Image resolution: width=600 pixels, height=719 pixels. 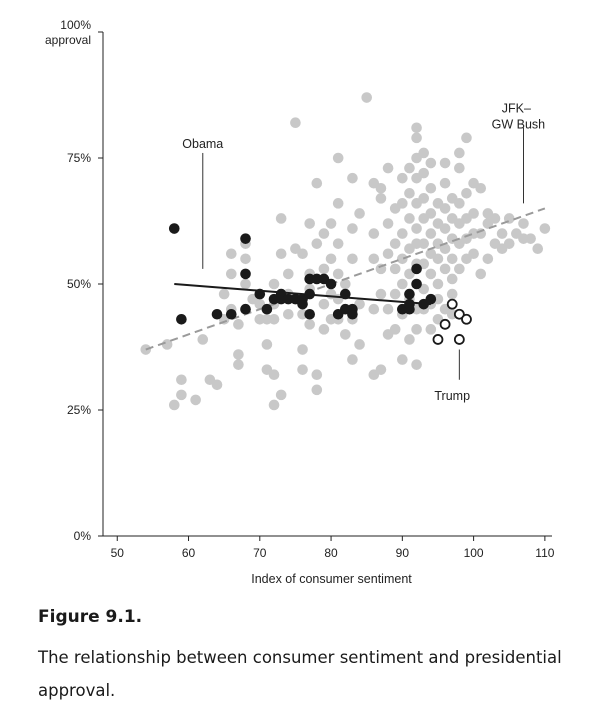 What do you see at coordinates (118, 553) in the screenshot?
I see `x-tick-label: 50` at bounding box center [118, 553].